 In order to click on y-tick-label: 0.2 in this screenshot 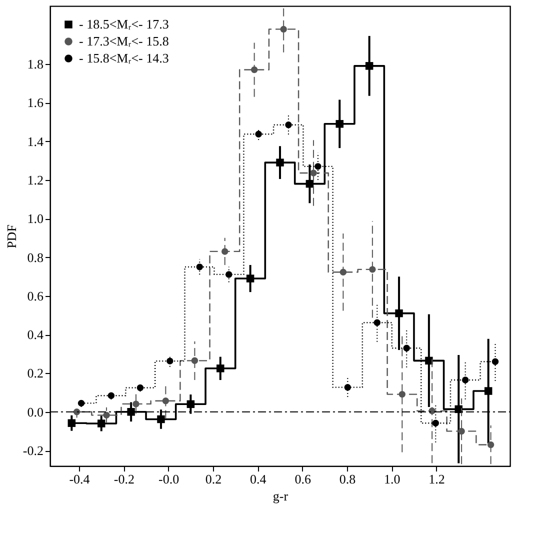, I will do `click(35, 373)`.